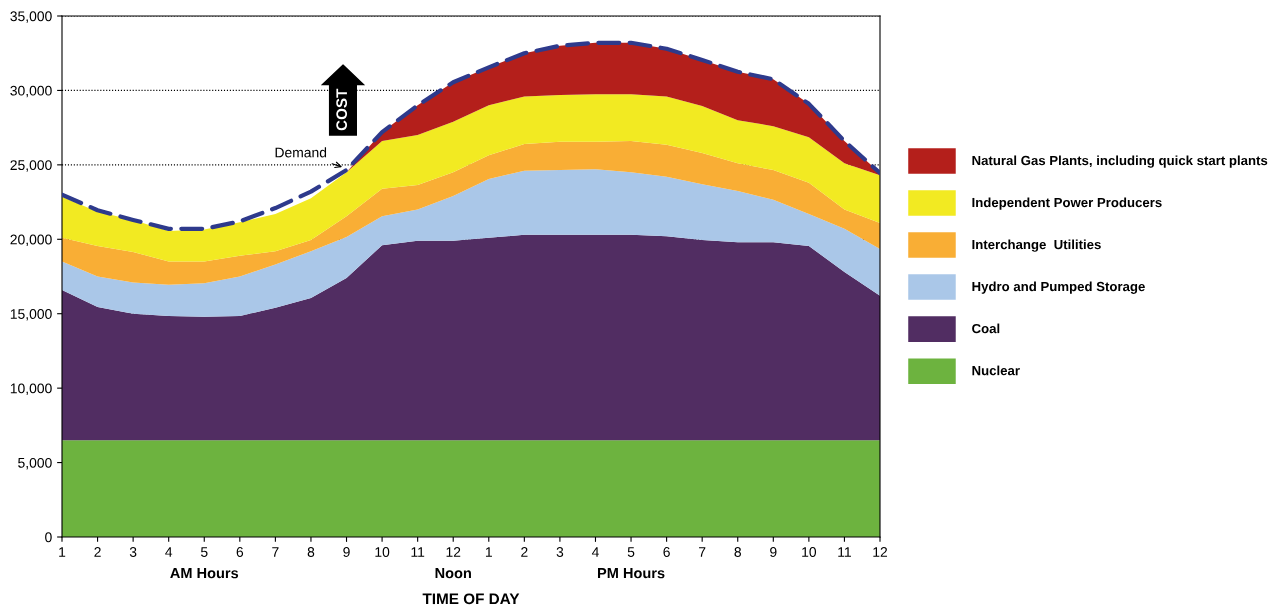  I want to click on legend-label: Nuclear, so click(996, 370).